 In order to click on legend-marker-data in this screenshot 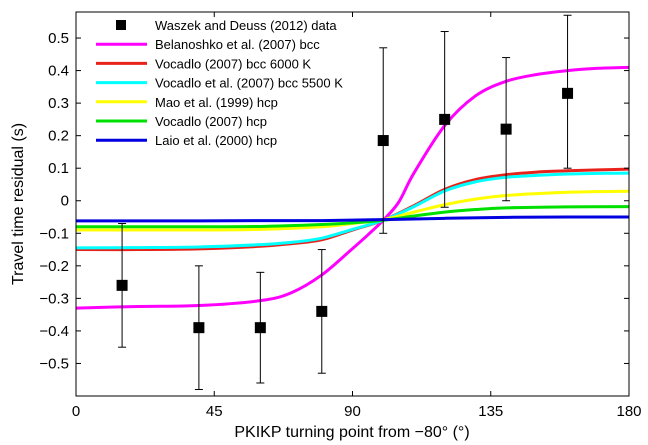, I will do `click(121, 25)`.